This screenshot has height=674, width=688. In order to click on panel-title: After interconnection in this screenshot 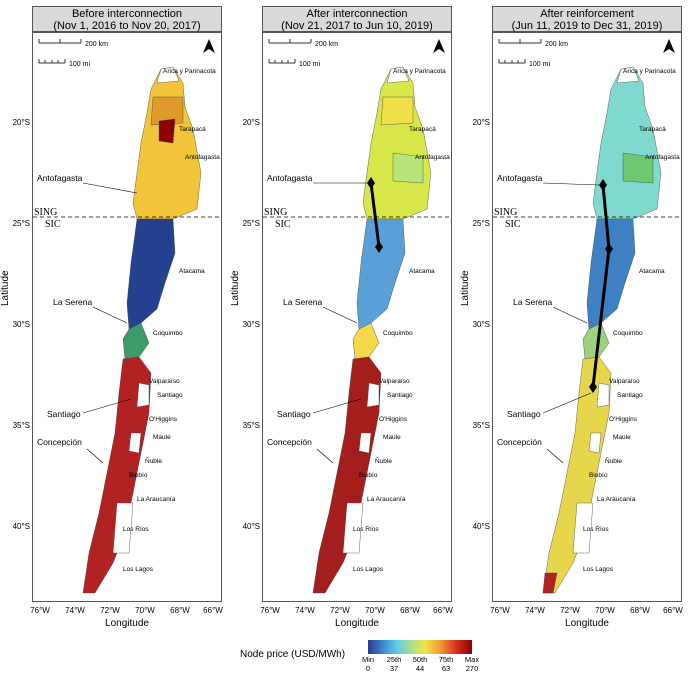, I will do `click(357, 14)`.